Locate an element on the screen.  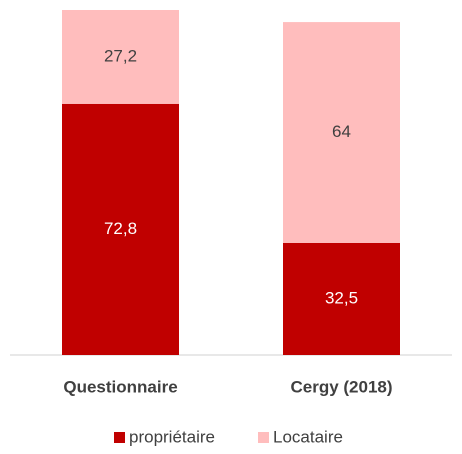
value-label: 32,5 is located at coordinates (341, 297).